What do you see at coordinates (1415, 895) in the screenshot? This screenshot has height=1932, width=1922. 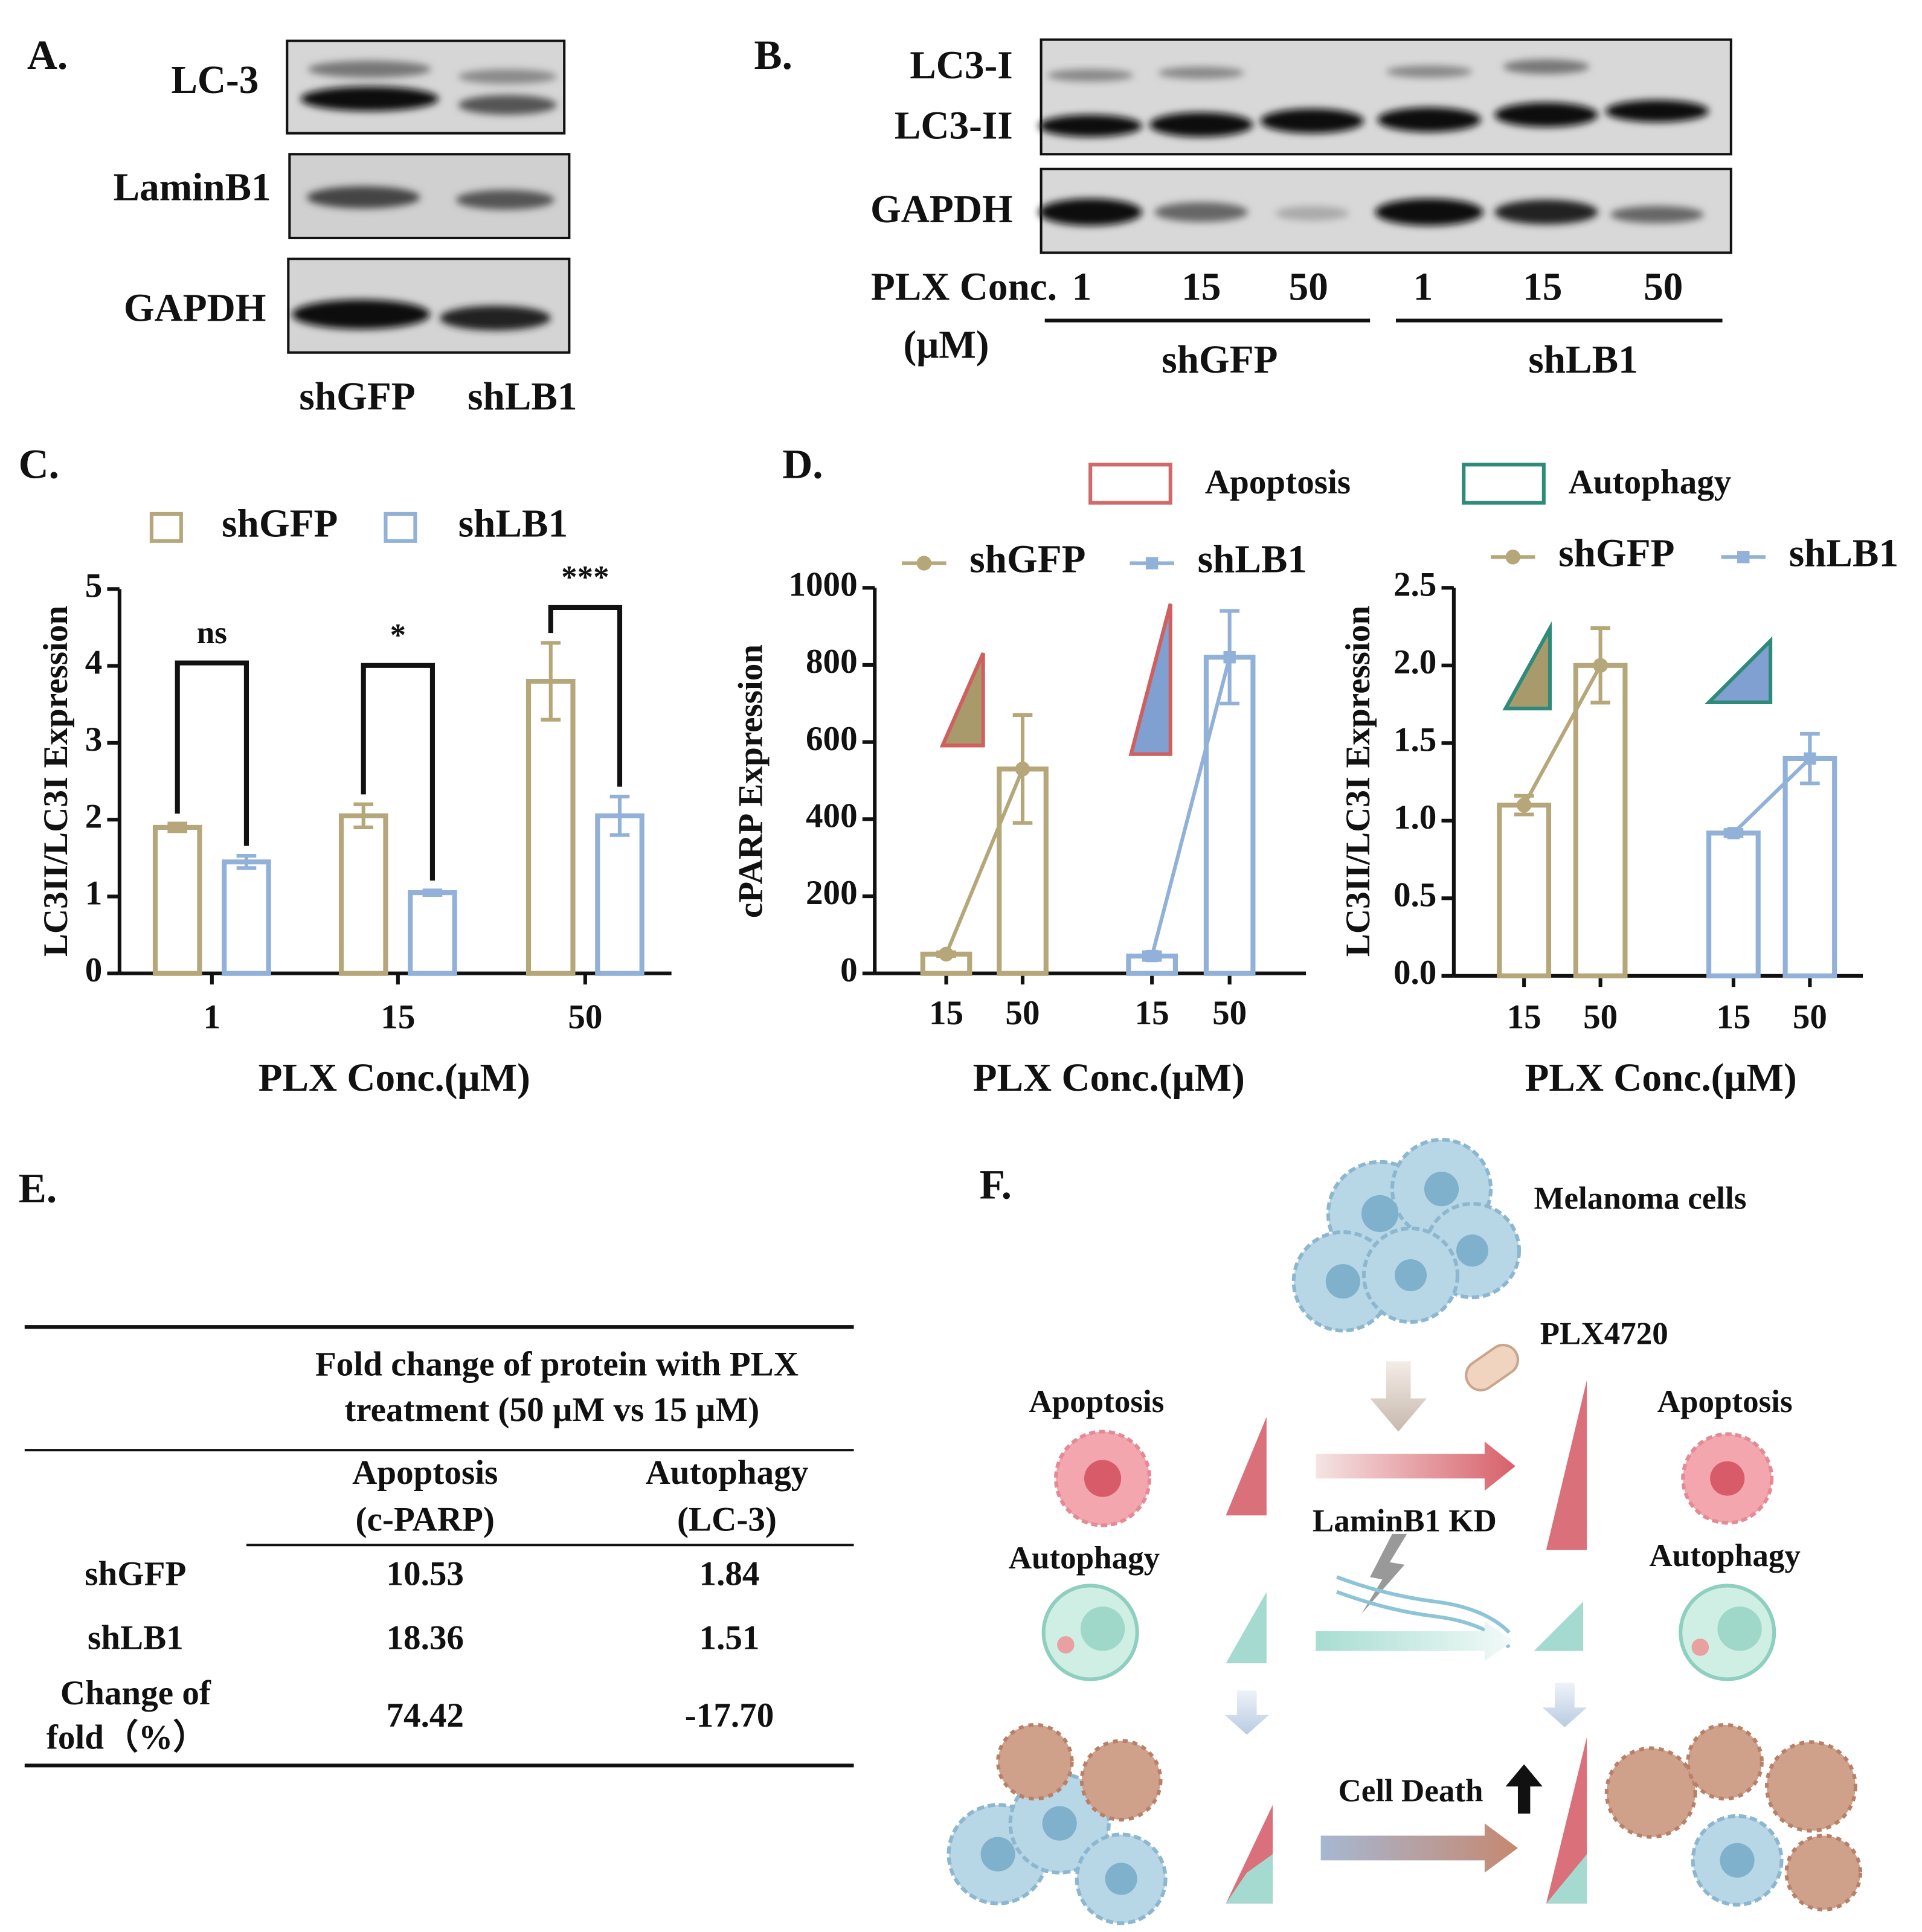 I see `y-tick-label: 0.5` at bounding box center [1415, 895].